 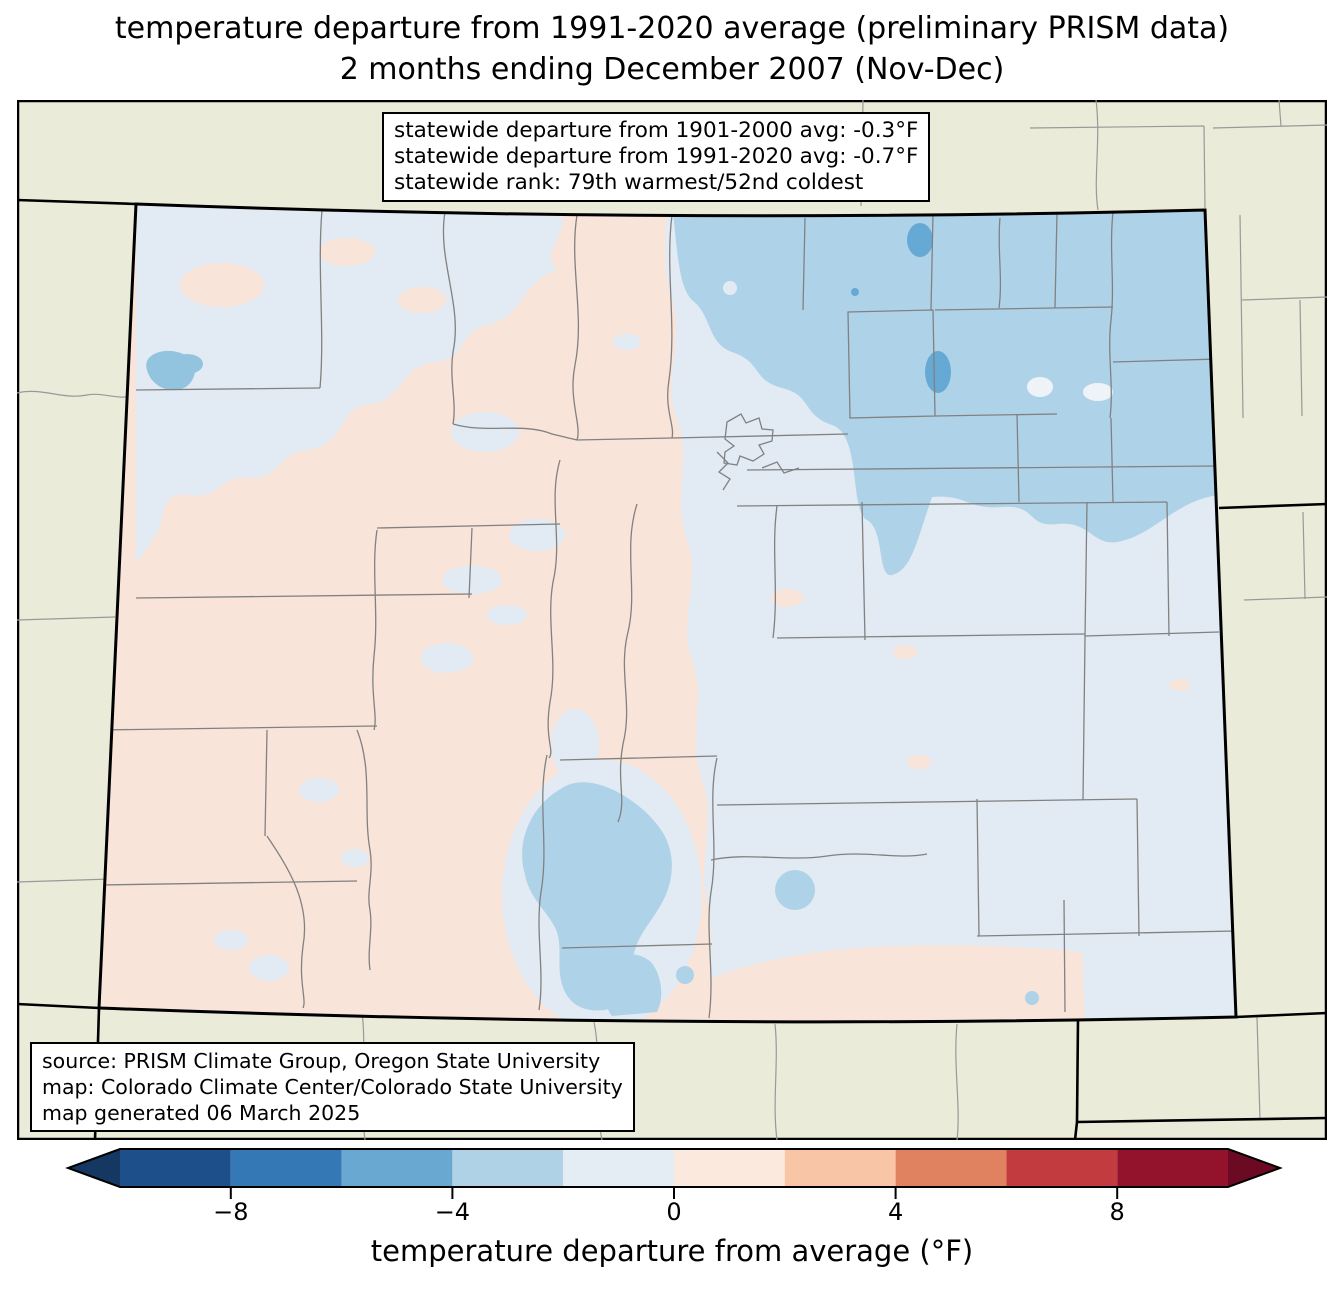 I want to click on cold-spot-southeast, so click(x=795, y=890).